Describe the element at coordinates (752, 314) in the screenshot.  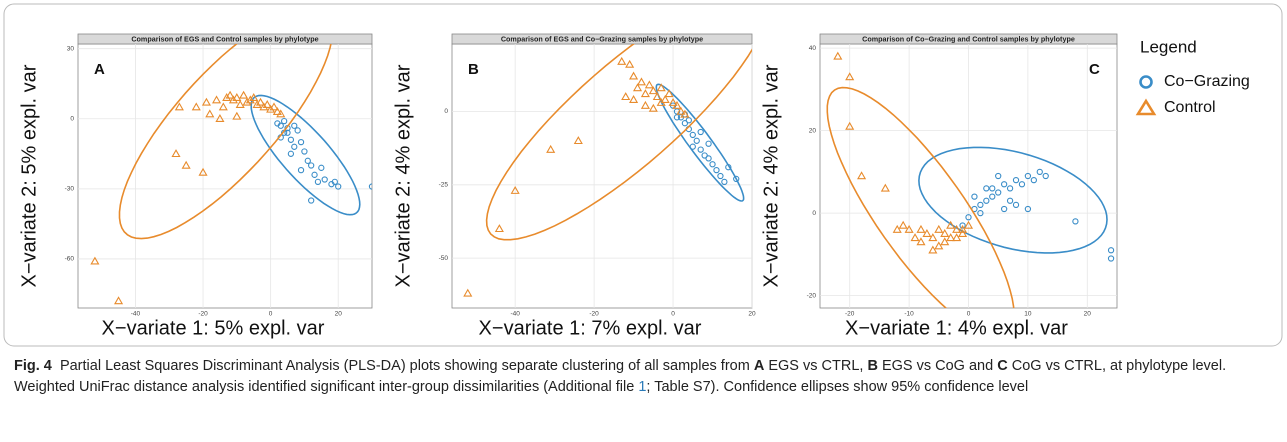
I see `x-tick-label: 20` at that location.